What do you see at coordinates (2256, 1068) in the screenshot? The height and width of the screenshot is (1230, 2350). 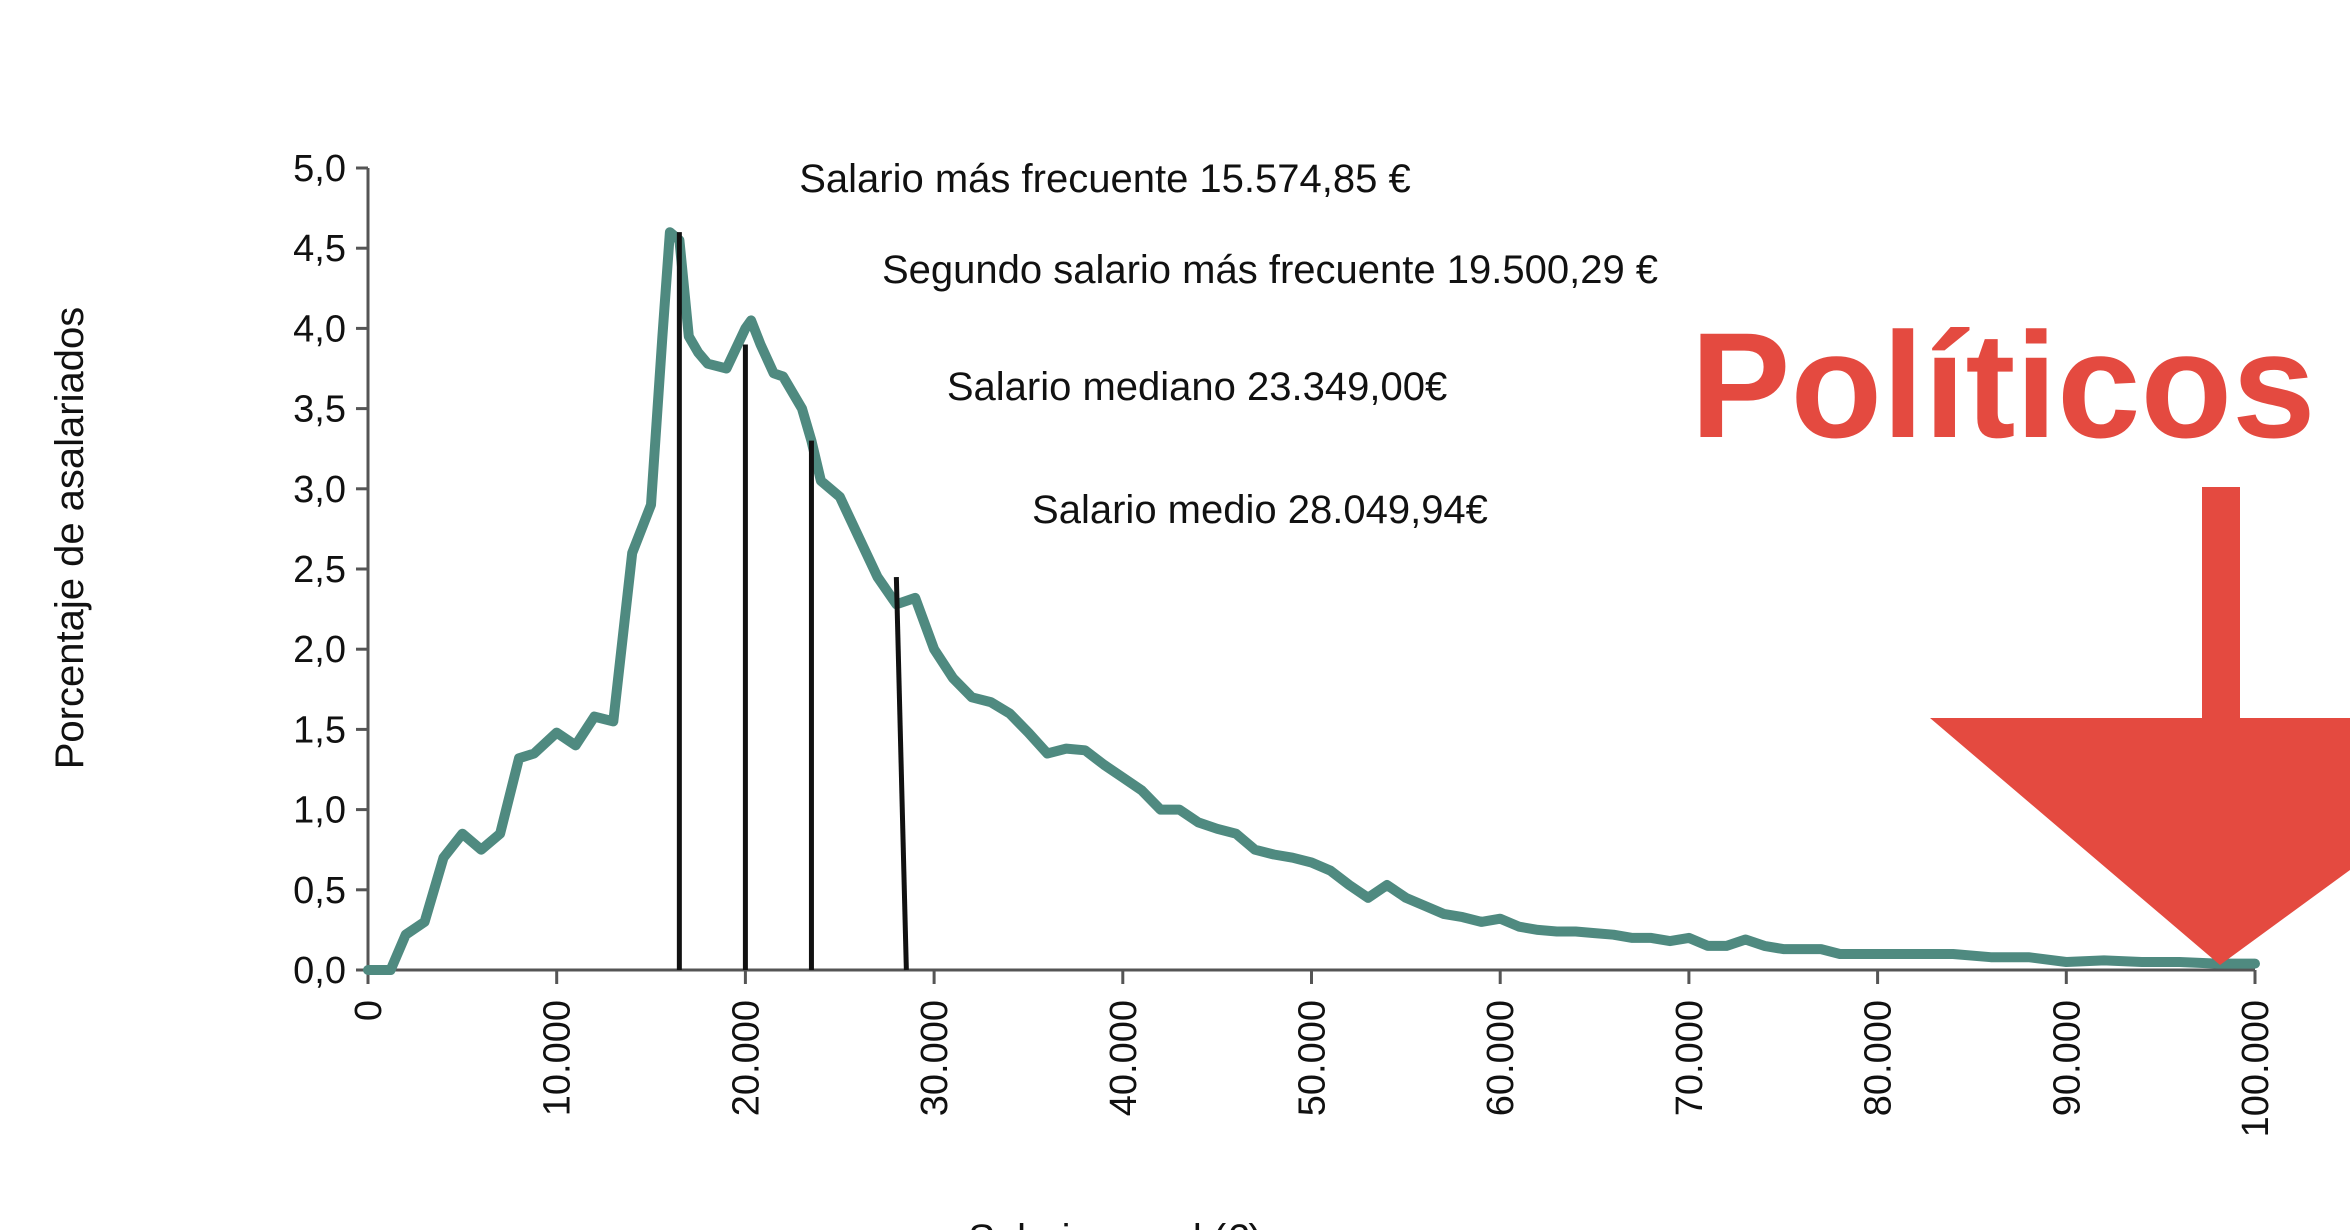 I see `x-tick-label: 100.000` at bounding box center [2256, 1068].